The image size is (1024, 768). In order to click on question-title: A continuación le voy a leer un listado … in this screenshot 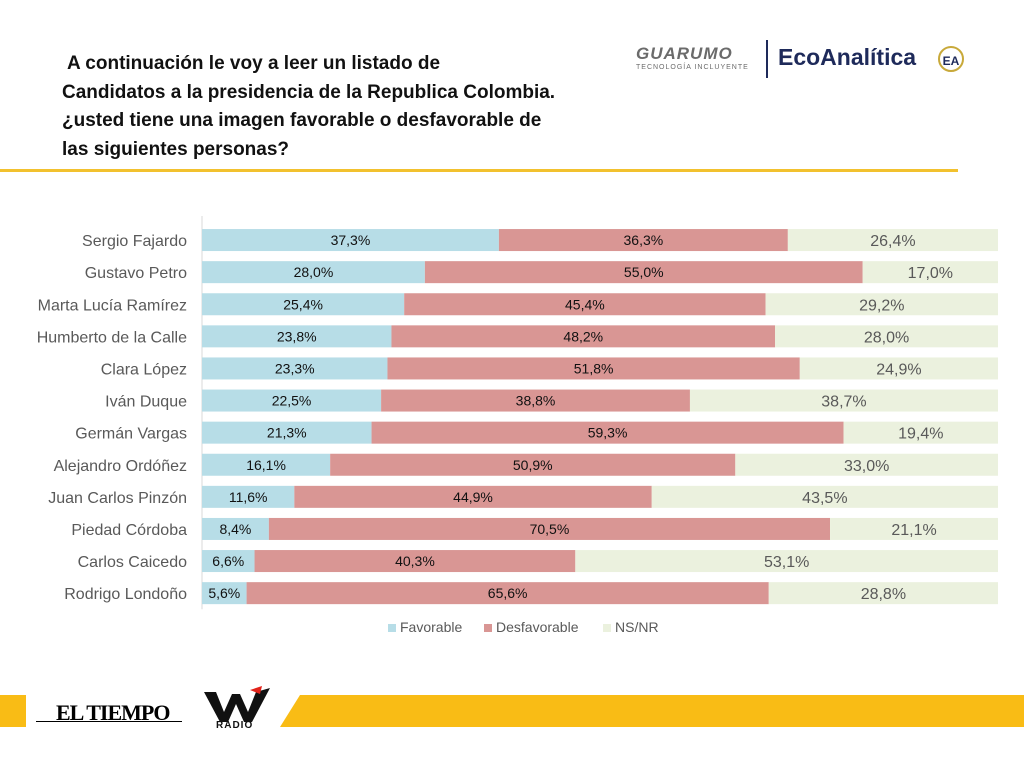, I will do `click(332, 107)`.